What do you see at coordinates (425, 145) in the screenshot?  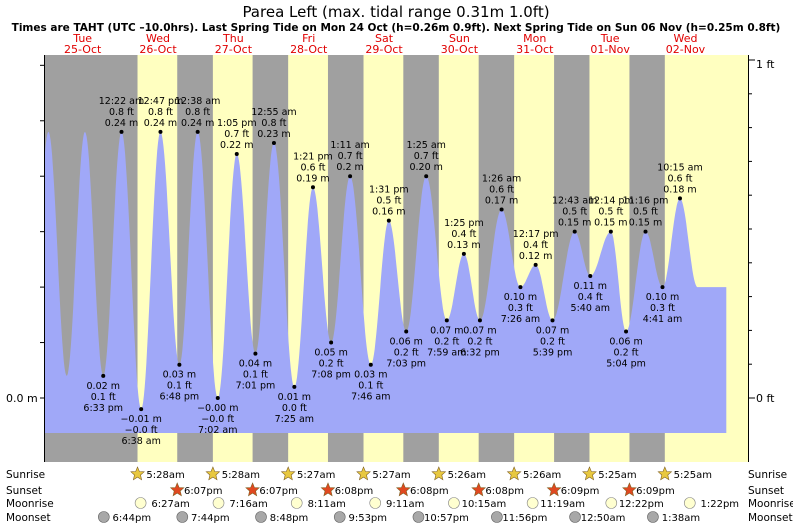 I see `high-tide-label: 1:25 am` at bounding box center [425, 145].